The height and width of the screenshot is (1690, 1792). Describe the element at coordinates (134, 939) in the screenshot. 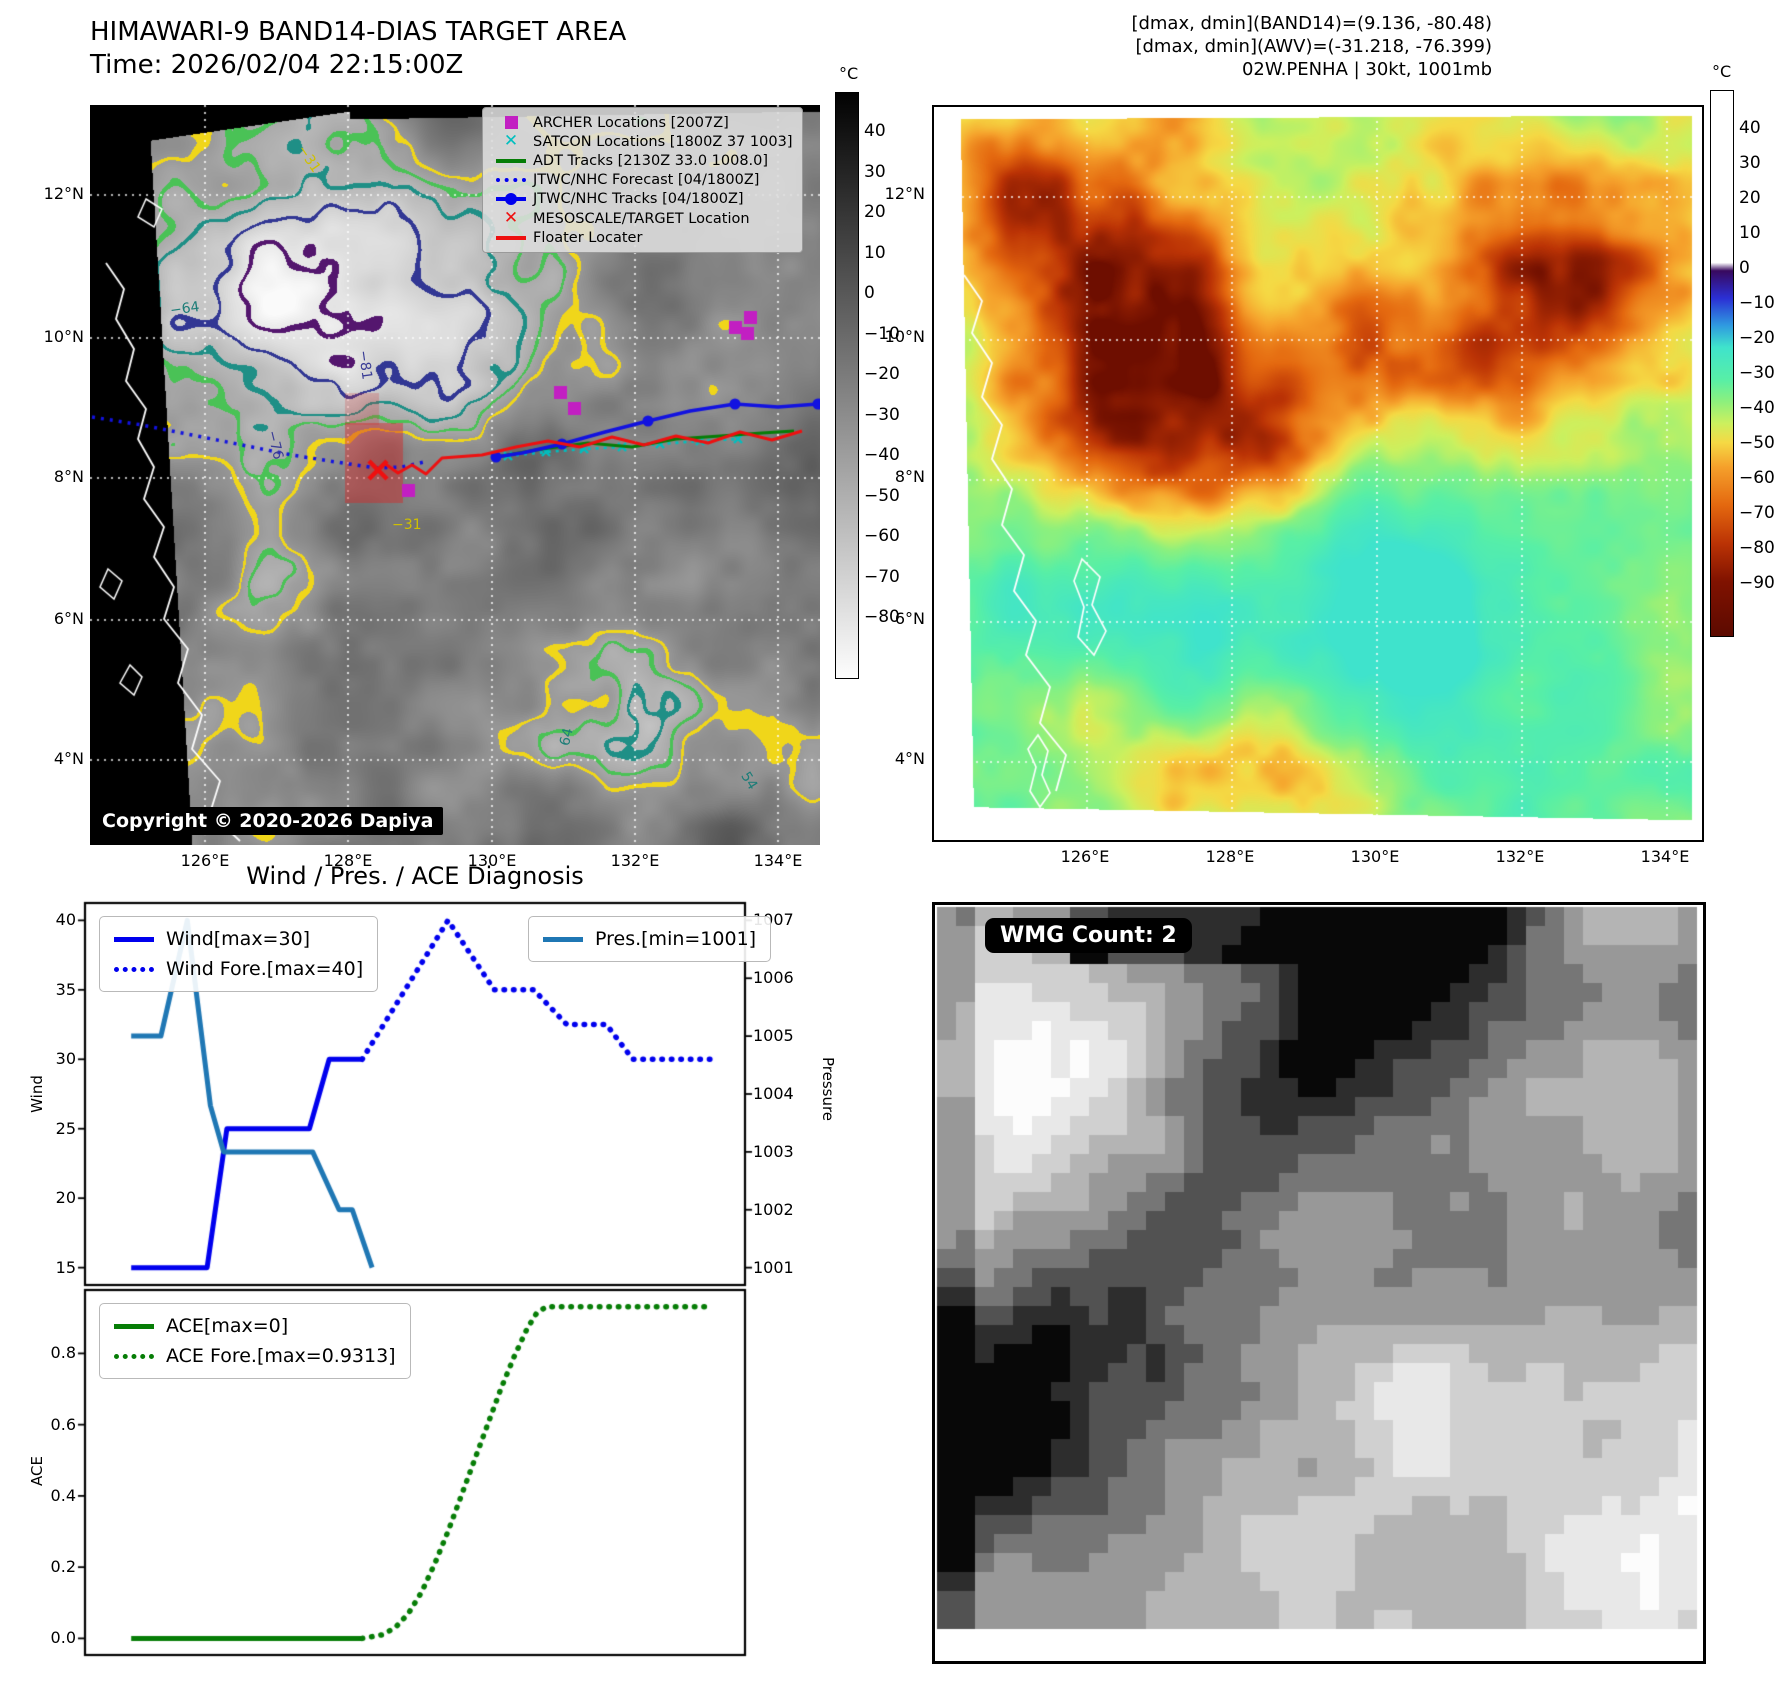

I see `wind-legend-marker-solid` at that location.